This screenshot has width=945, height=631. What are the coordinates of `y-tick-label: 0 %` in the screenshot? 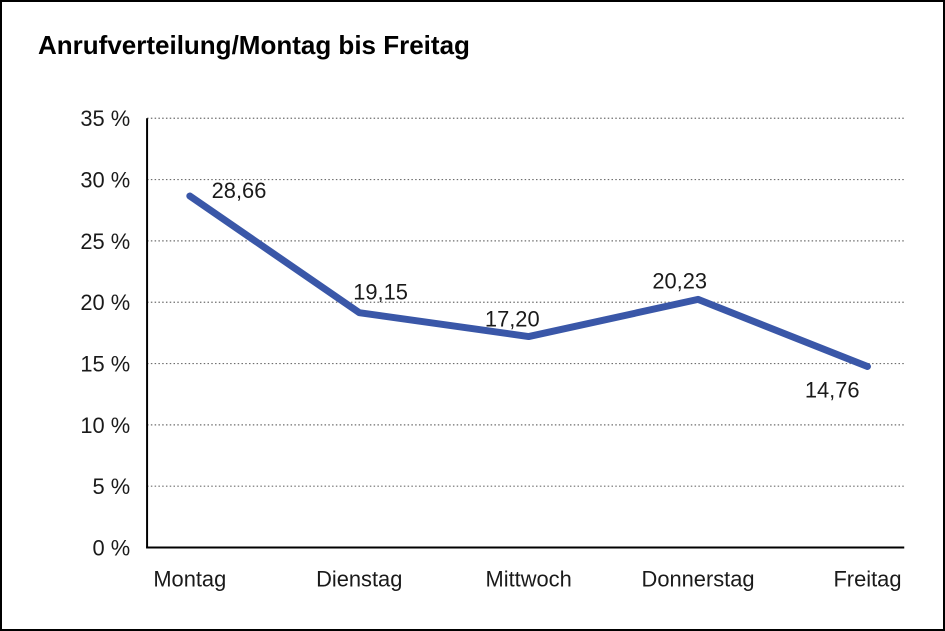 It's located at (112, 547).